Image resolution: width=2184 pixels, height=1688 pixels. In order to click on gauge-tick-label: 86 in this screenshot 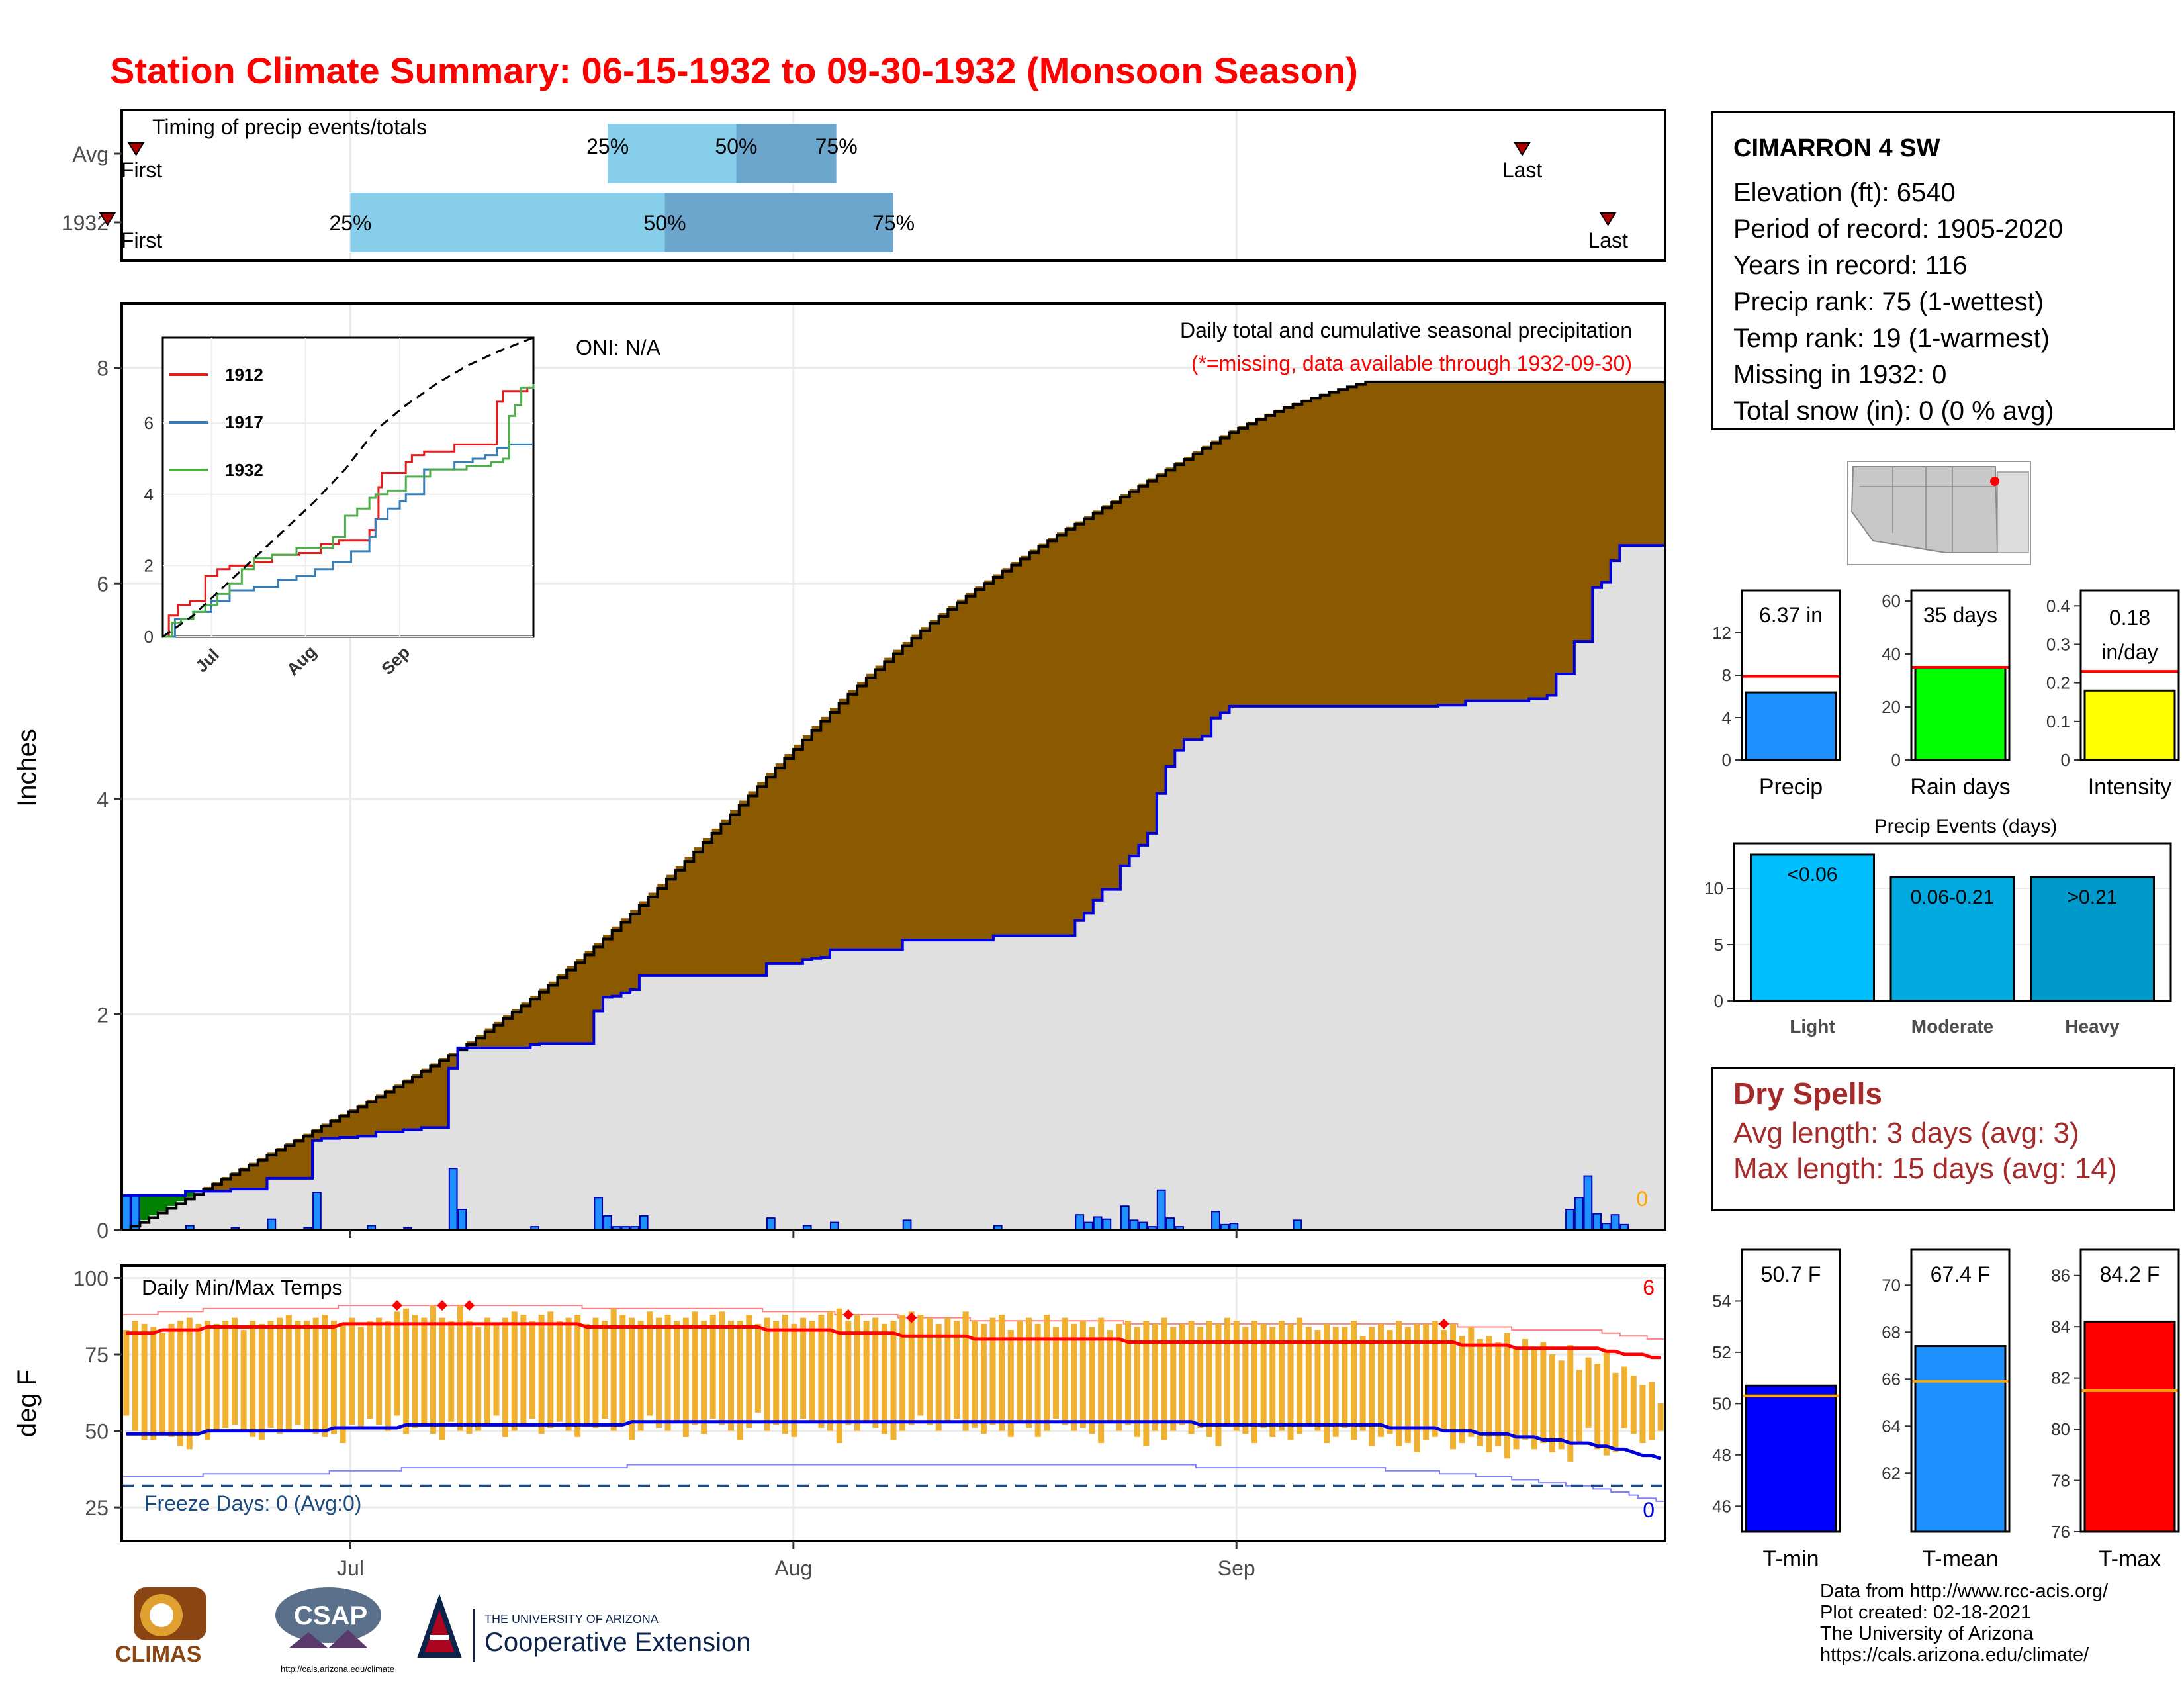, I will do `click(2060, 1276)`.